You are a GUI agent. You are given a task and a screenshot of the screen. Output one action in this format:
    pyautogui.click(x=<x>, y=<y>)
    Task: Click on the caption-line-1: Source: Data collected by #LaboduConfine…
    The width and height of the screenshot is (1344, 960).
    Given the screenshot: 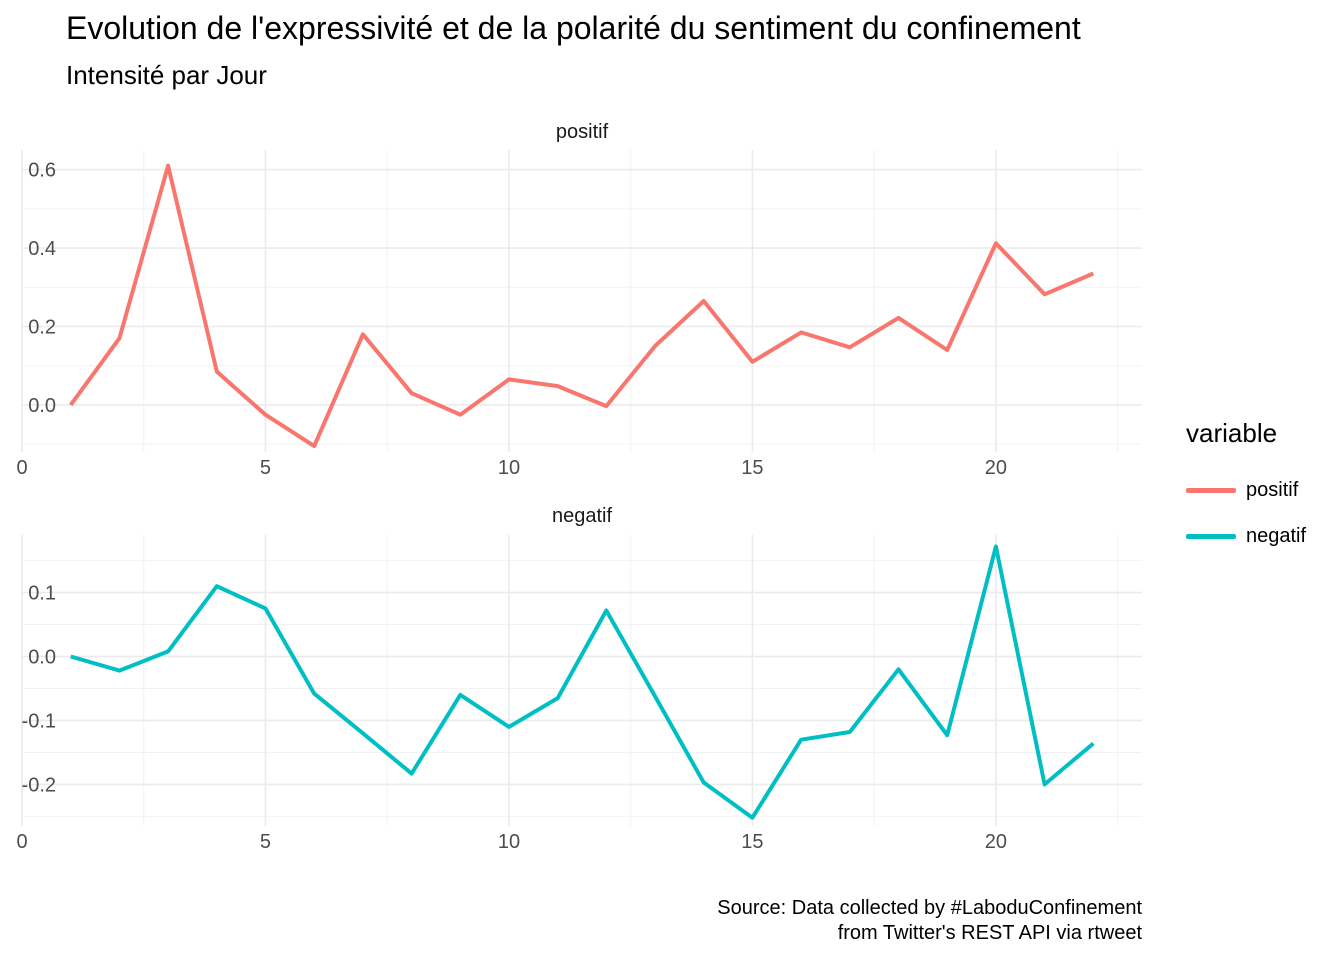 What is the action you would take?
    pyautogui.click(x=929, y=908)
    